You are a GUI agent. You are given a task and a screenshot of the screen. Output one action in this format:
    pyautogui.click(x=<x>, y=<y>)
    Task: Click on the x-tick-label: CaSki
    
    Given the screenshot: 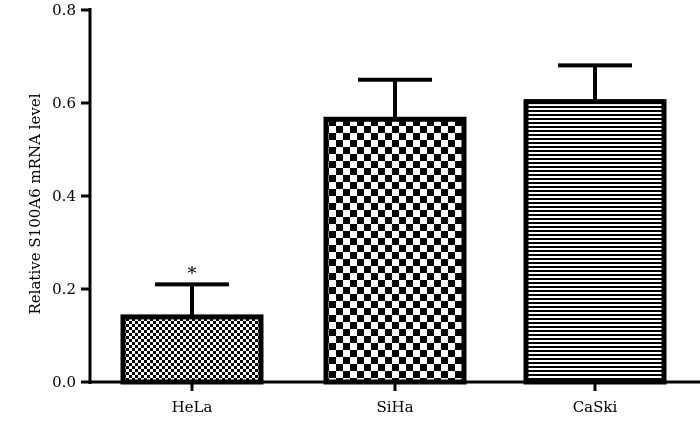 What is the action you would take?
    pyautogui.click(x=595, y=407)
    